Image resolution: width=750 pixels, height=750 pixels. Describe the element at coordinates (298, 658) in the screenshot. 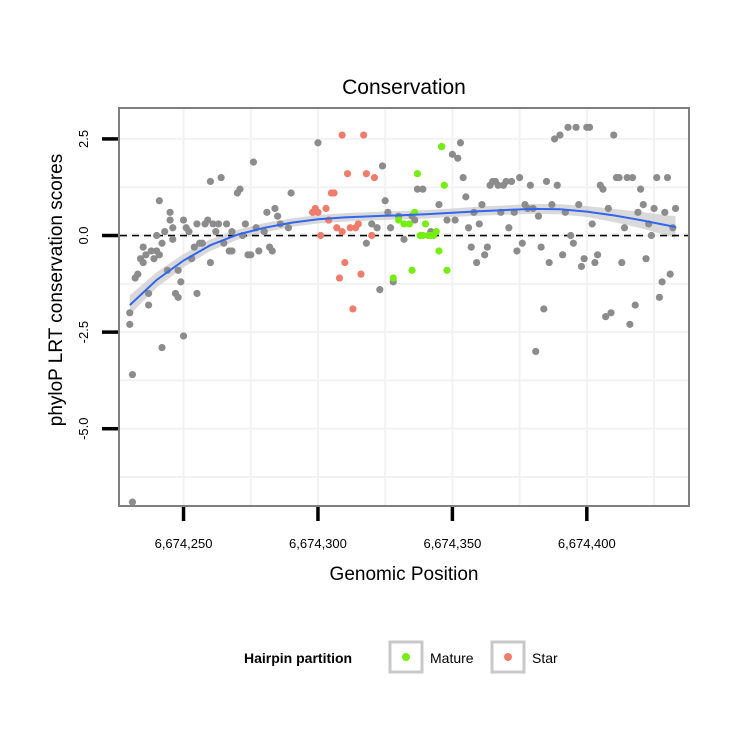

I see `legend-title: Hairpin partition` at that location.